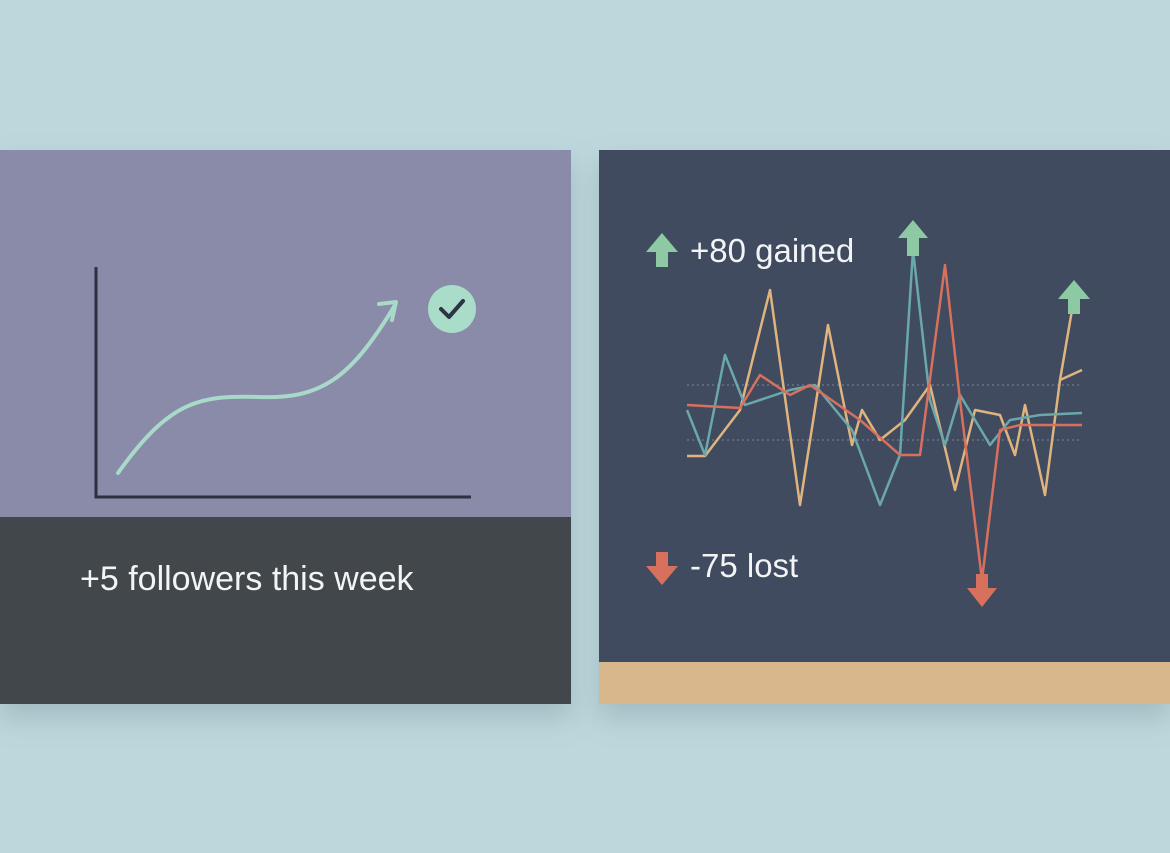 Image resolution: width=1170 pixels, height=853 pixels. Describe the element at coordinates (982, 590) in the screenshot. I see `down-arrow` at that location.